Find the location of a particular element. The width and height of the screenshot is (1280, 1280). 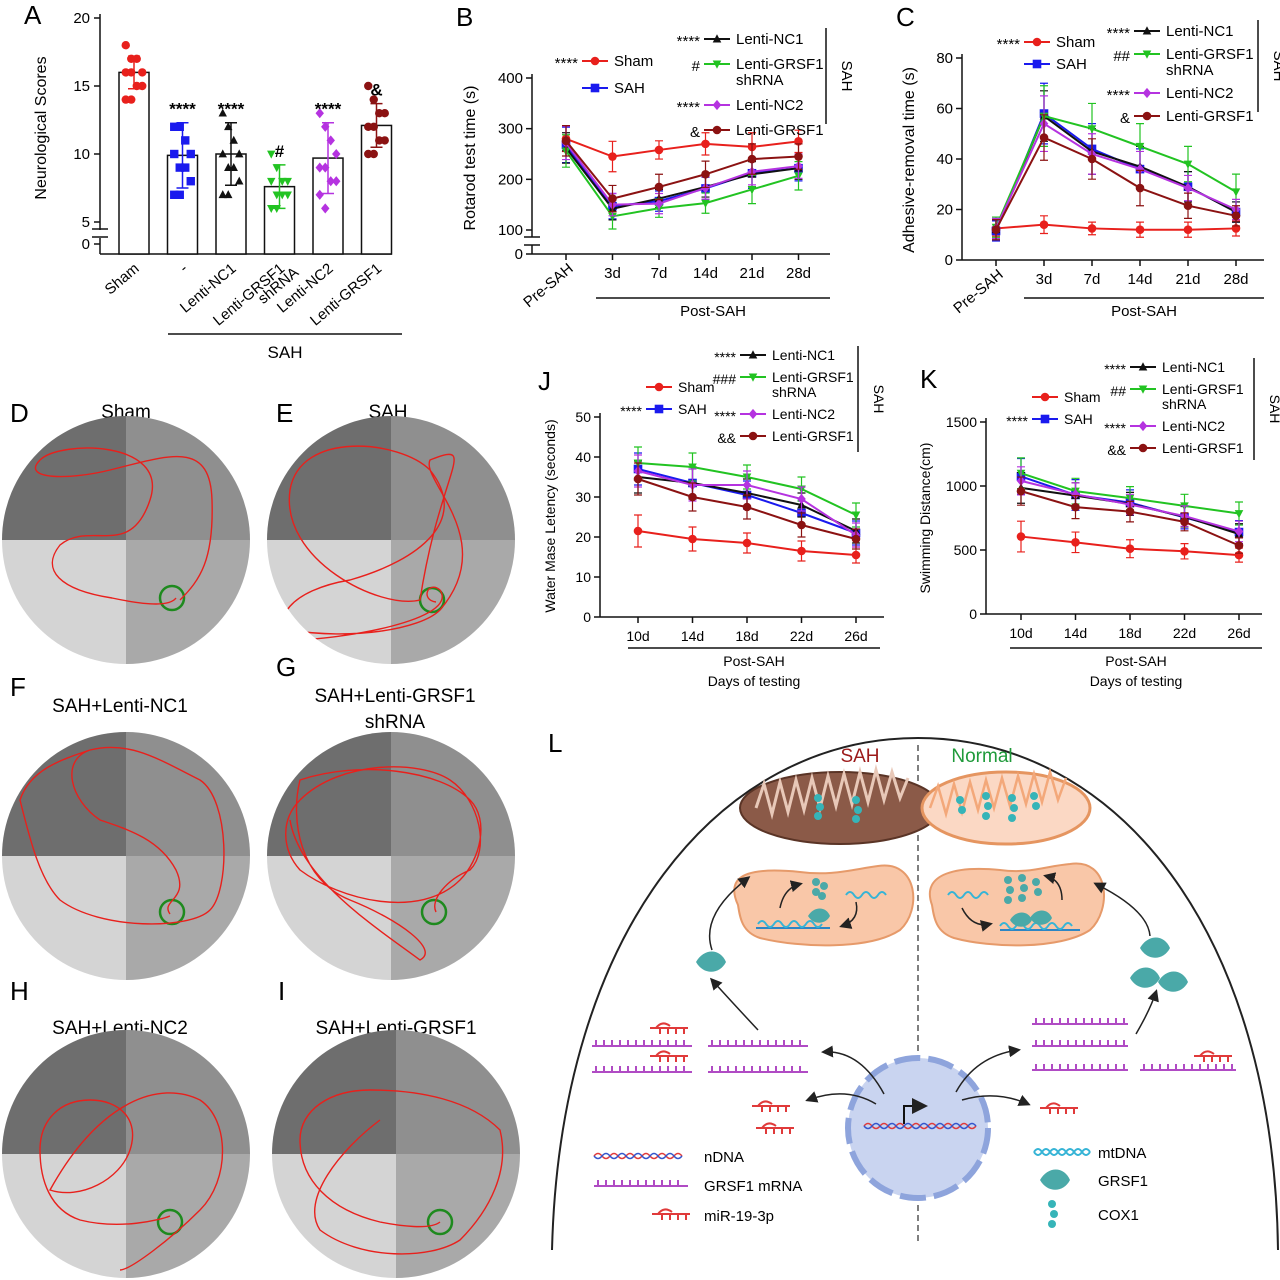

j-y-tick-label: 20 is located at coordinates (583, 537).